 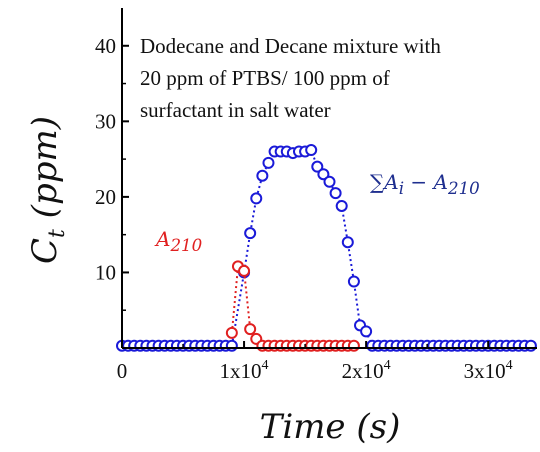 I want to click on series-label-sum: ∑Ai − A210, so click(x=425, y=184).